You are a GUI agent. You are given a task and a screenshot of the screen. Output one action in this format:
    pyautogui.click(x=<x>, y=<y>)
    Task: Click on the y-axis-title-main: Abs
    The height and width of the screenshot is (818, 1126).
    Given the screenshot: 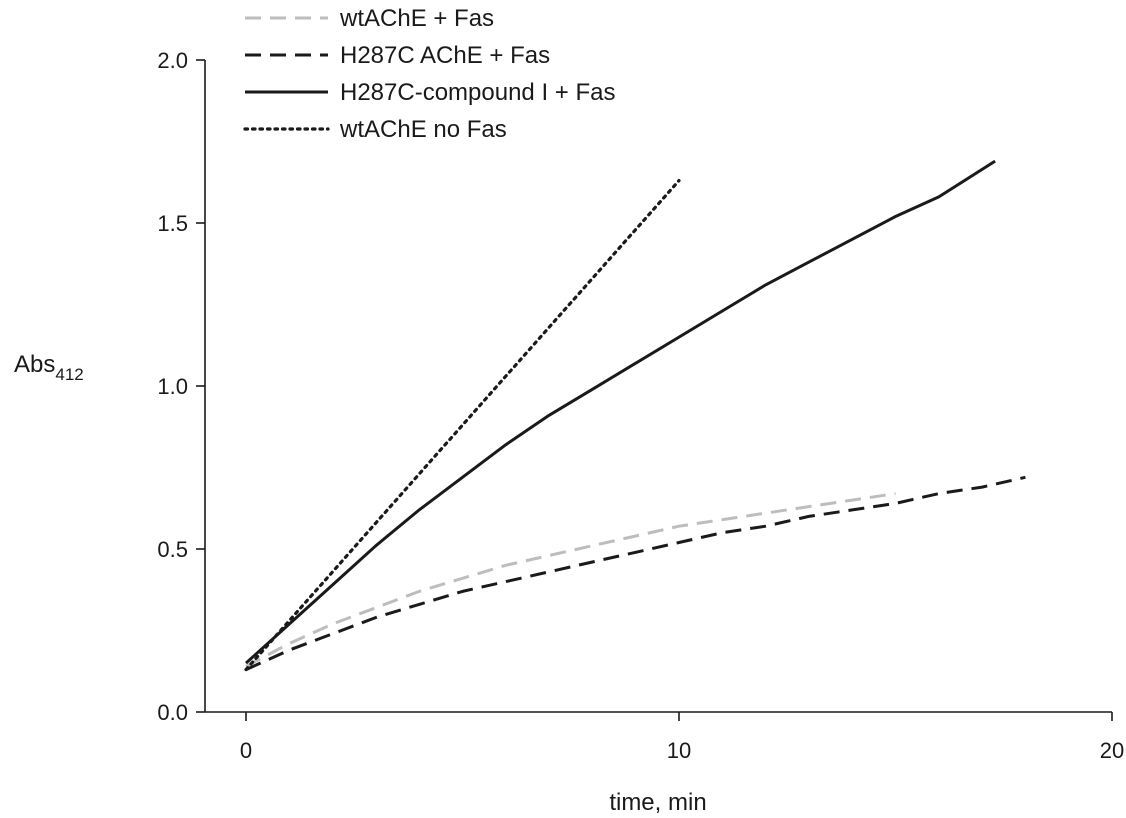 What is the action you would take?
    pyautogui.click(x=34, y=364)
    